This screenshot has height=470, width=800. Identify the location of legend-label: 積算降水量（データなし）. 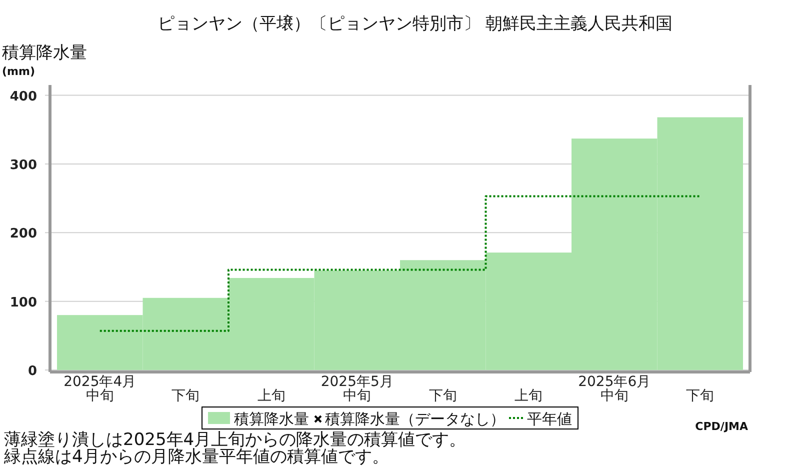
(415, 419).